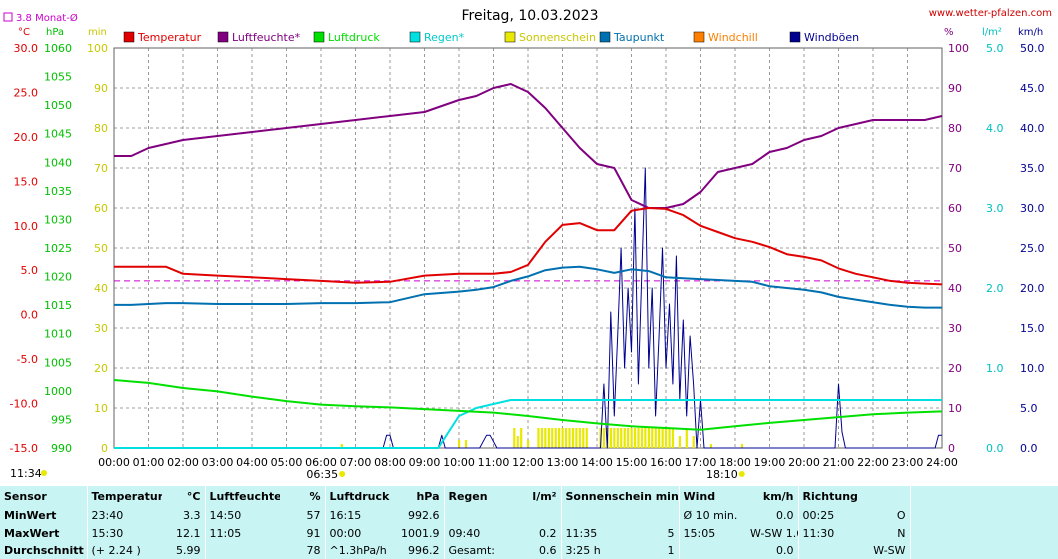 This screenshot has height=559, width=1058. Describe the element at coordinates (581, 533) in the screenshot. I see `sun-time: 11:35` at that location.